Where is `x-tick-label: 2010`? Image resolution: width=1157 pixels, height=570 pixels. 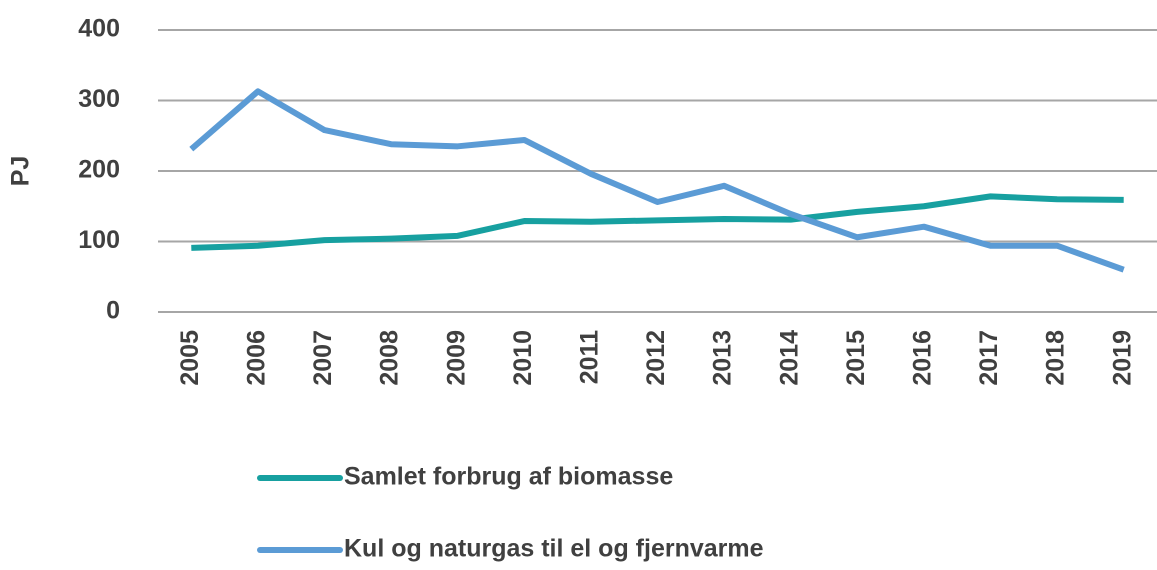
x-tick-label: 2010 is located at coordinates (523, 358).